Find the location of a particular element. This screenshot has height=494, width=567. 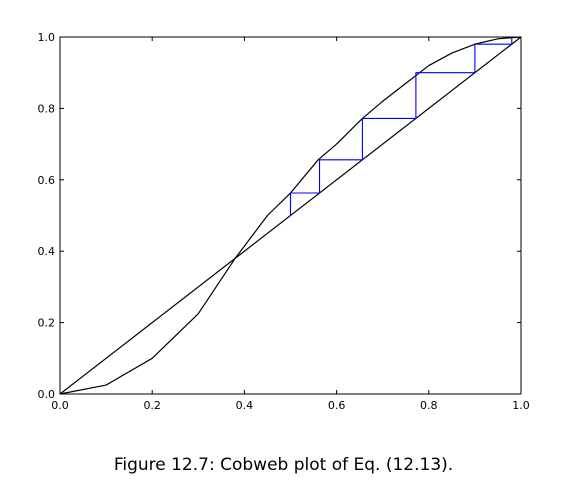

x-tick-label: 0.4 is located at coordinates (245, 405).